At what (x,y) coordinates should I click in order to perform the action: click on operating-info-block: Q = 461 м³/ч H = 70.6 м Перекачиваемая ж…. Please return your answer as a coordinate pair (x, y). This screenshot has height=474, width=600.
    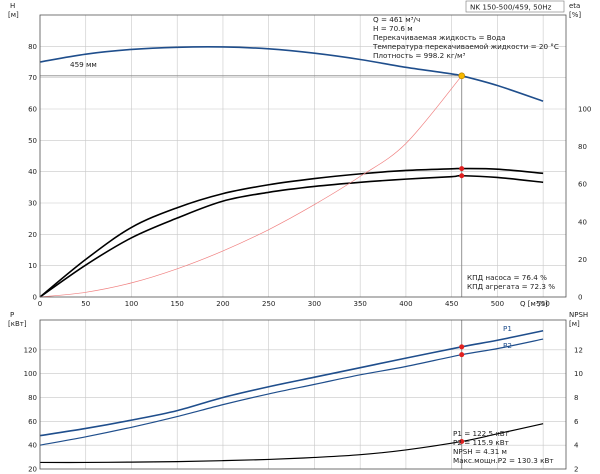
    Looking at the image, I should click on (465, 37).